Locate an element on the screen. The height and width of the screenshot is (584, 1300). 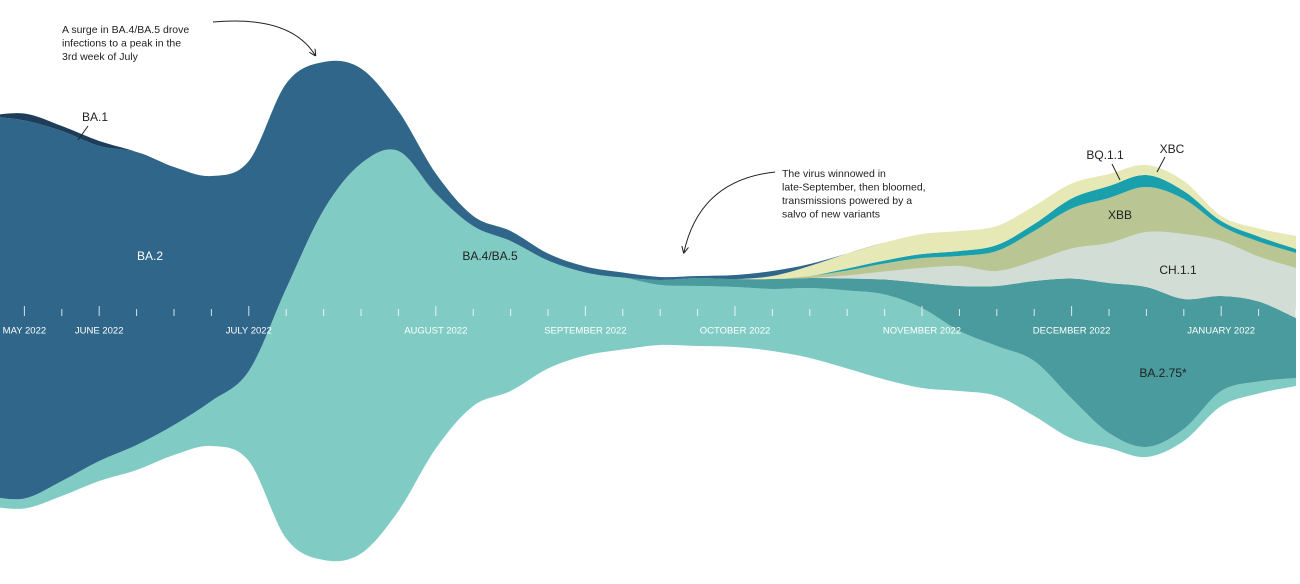
annotation: salvo of new variants is located at coordinates (831, 214).